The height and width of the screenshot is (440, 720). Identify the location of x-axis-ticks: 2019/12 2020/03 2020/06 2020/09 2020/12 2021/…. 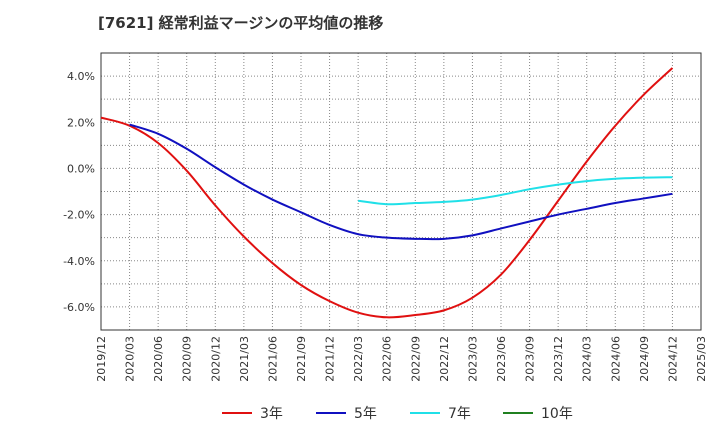
(401, 359).